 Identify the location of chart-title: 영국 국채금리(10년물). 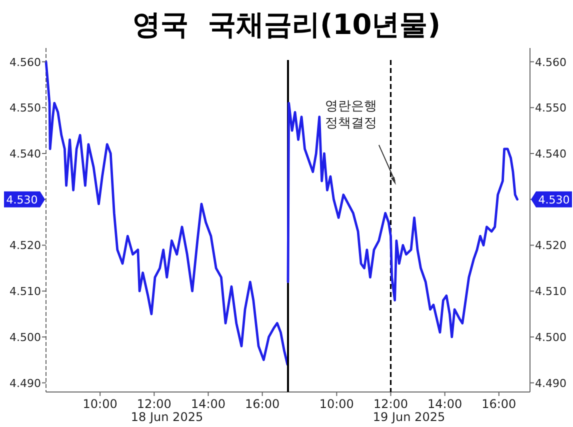
(286, 24).